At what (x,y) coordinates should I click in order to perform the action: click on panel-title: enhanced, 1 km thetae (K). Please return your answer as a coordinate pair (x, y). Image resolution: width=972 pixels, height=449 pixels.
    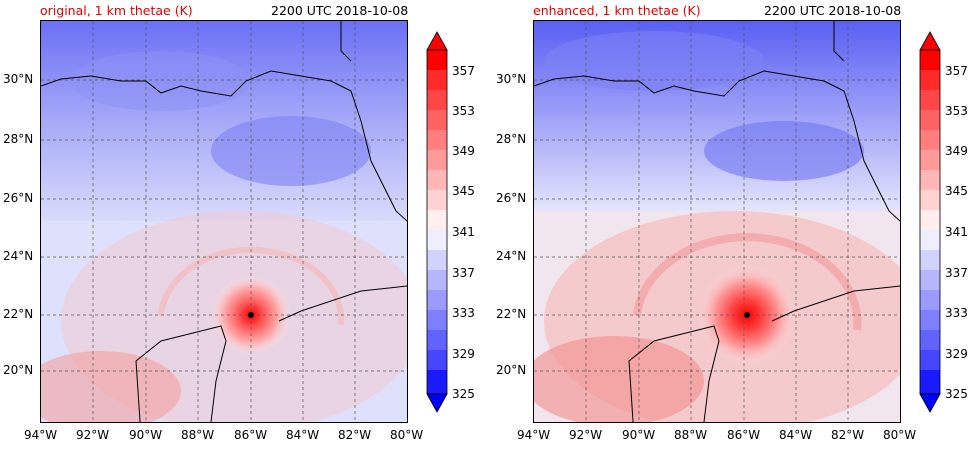
    Looking at the image, I should click on (617, 10).